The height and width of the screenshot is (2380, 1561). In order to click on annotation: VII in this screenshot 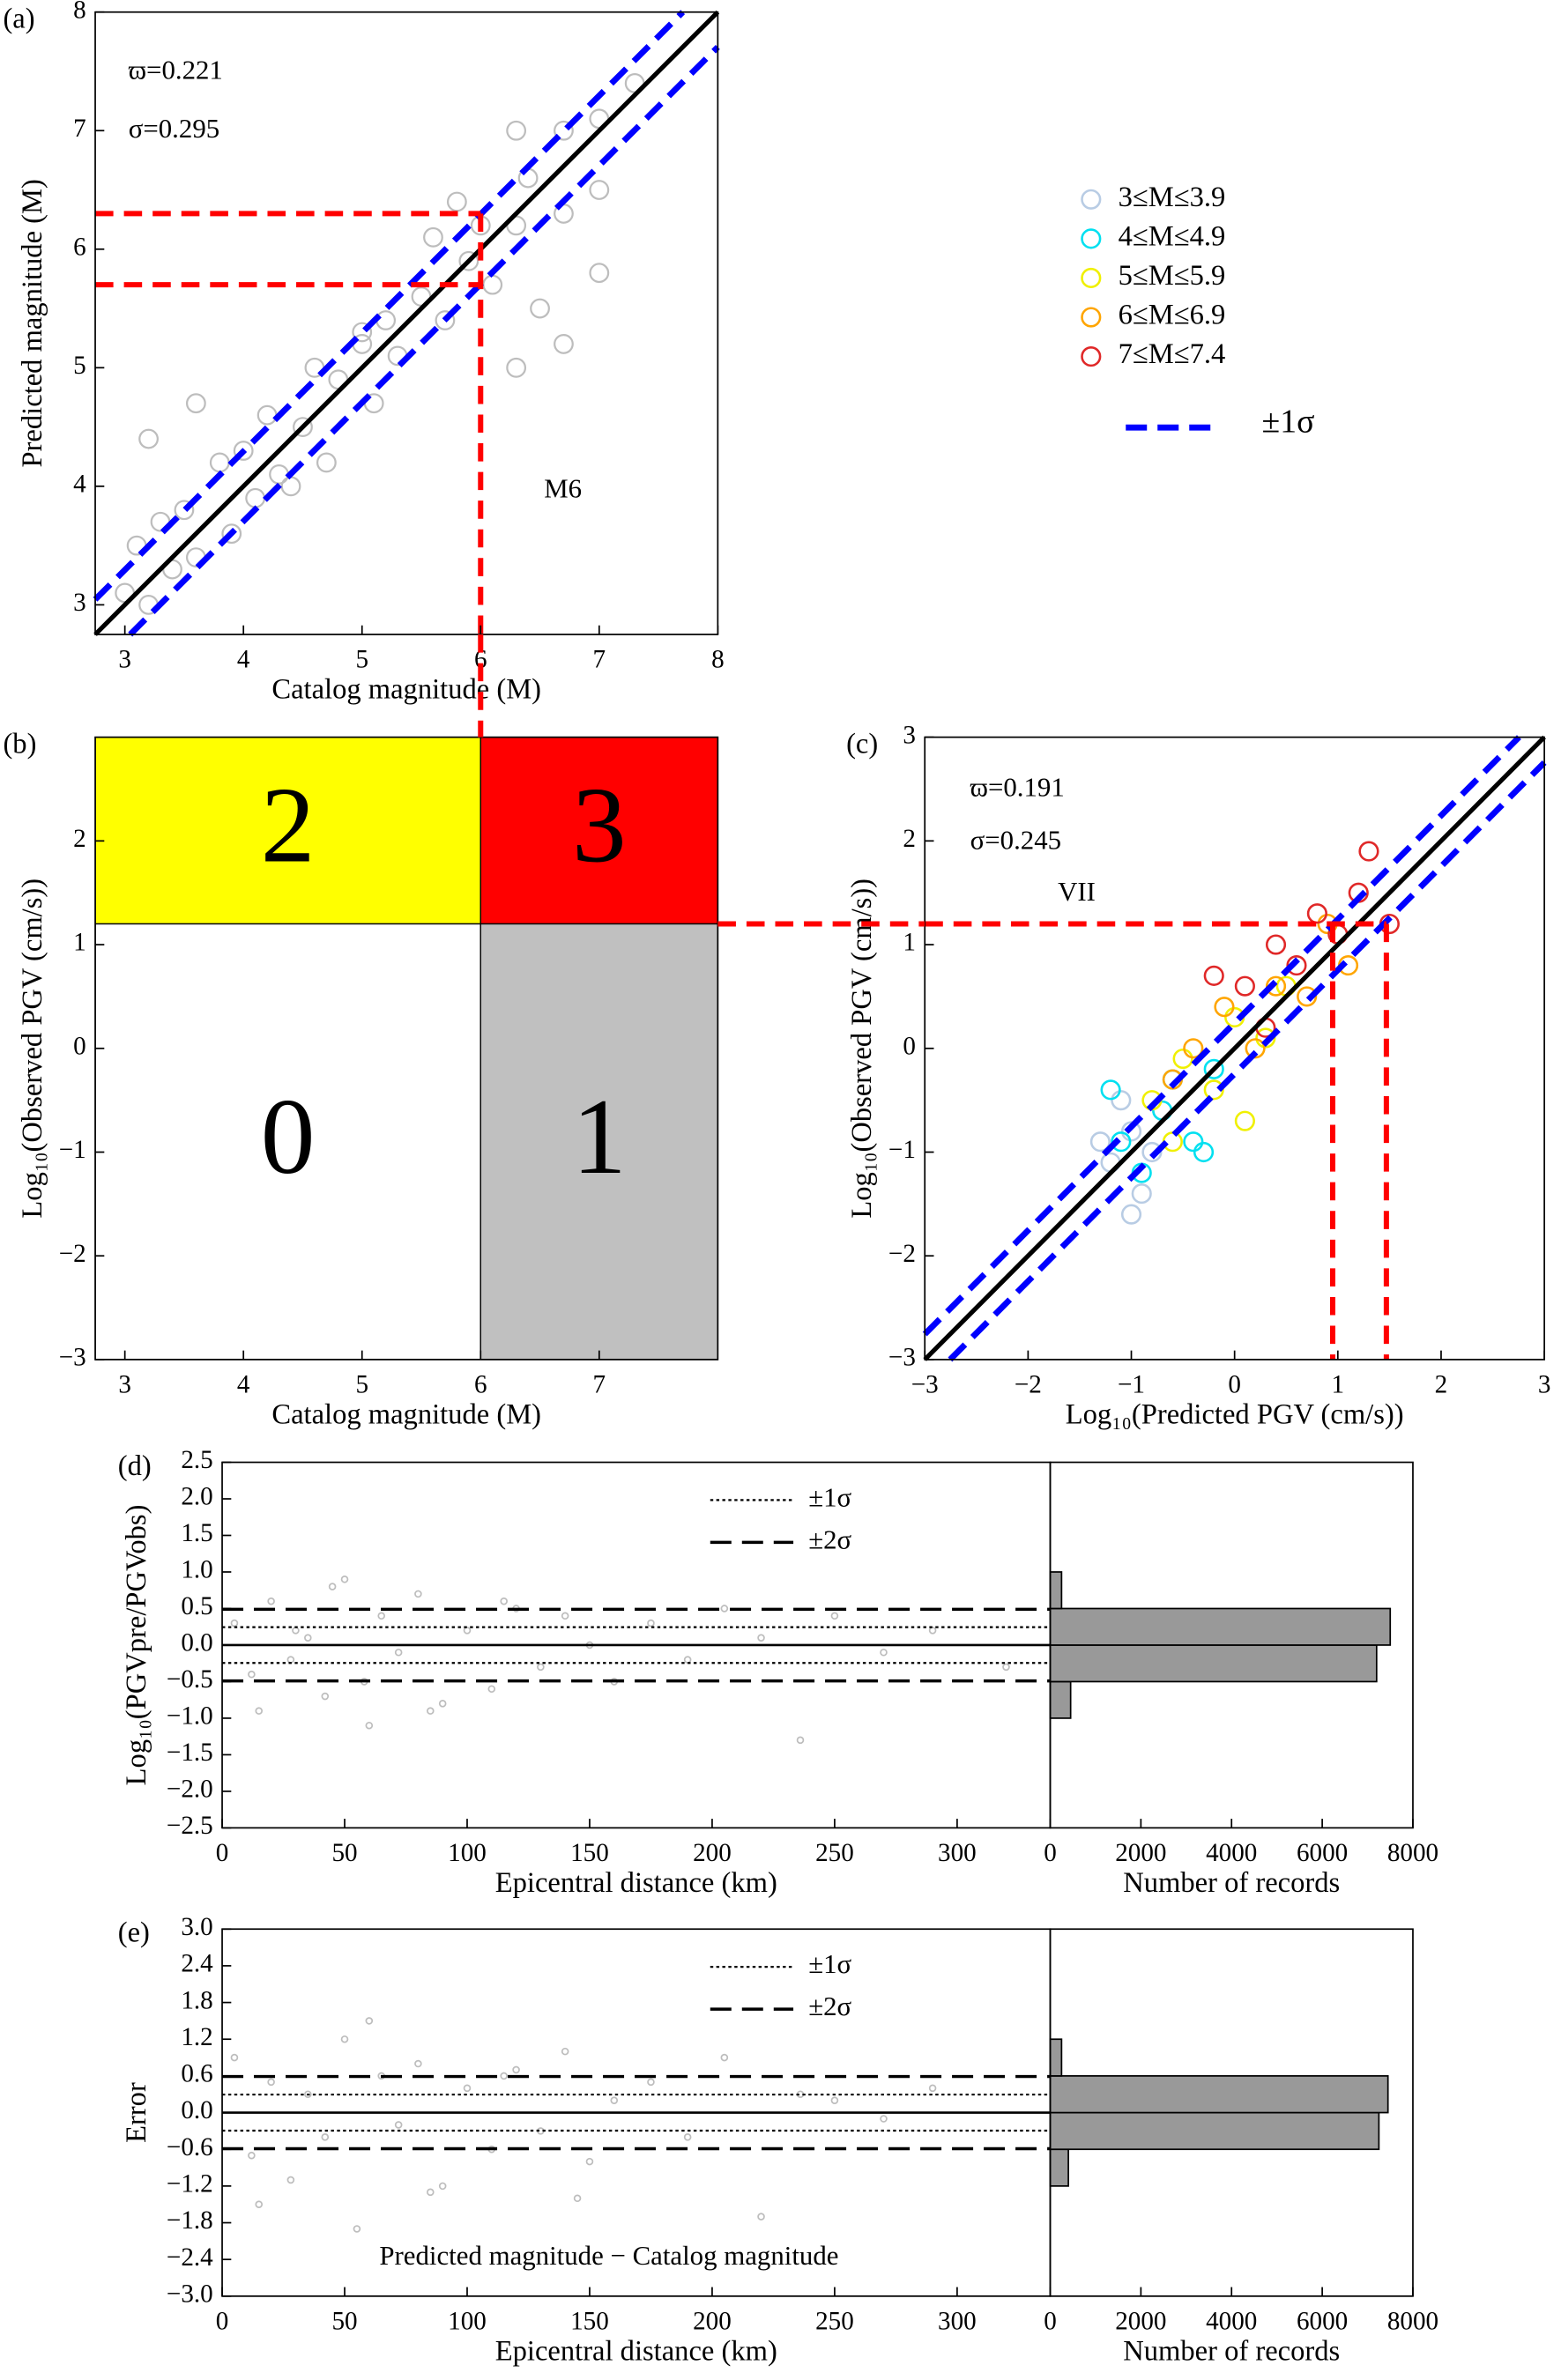, I will do `click(1077, 892)`.